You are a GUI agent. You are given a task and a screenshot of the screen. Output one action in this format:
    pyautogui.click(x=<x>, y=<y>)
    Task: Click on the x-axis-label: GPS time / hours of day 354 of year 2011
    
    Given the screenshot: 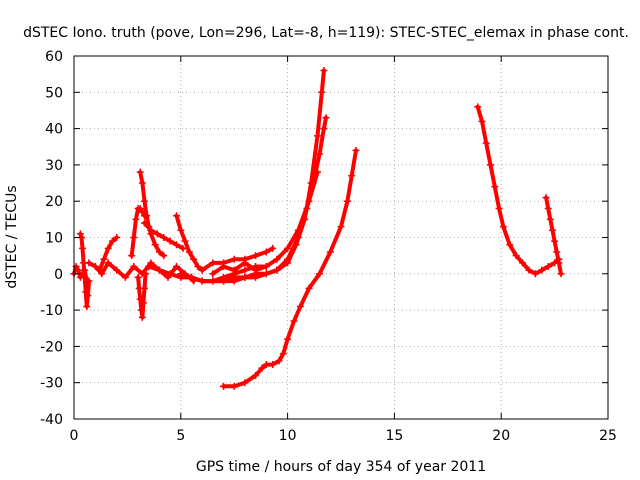 What is the action you would take?
    pyautogui.click(x=341, y=467)
    